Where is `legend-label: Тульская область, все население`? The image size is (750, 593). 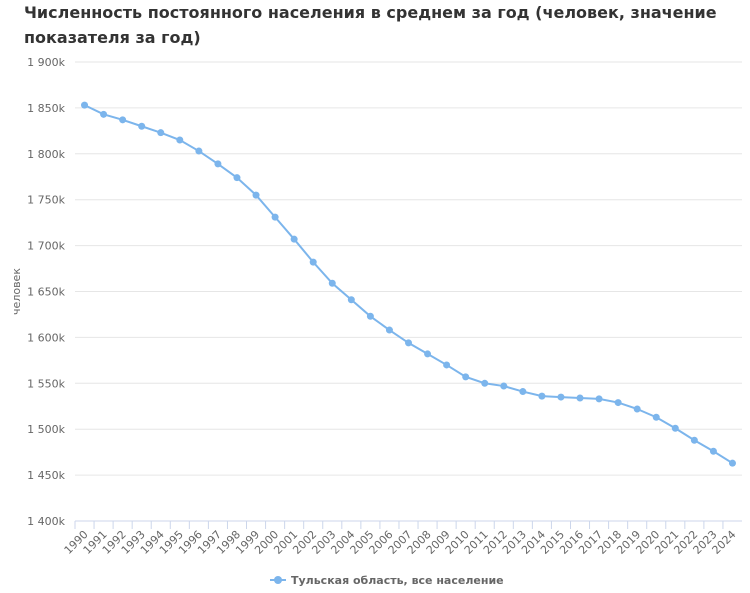 legend-label: Тульская область, все население is located at coordinates (397, 580).